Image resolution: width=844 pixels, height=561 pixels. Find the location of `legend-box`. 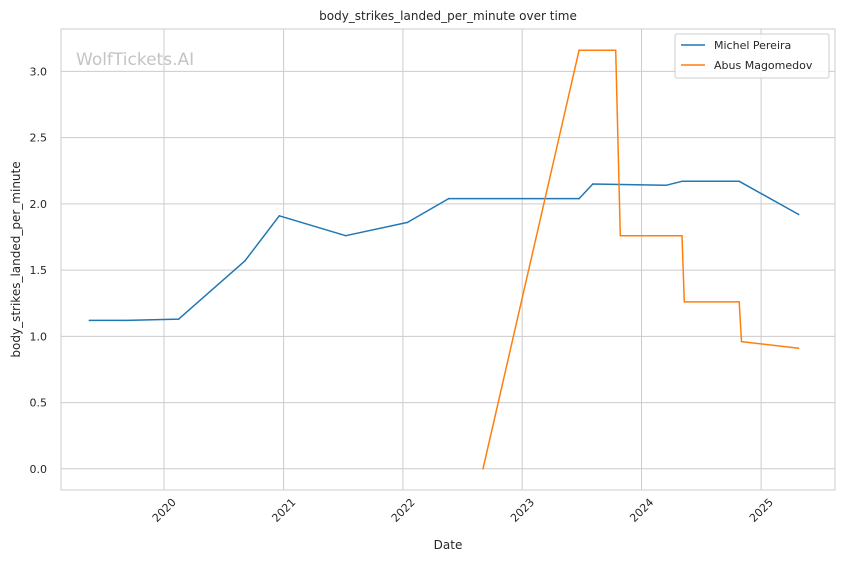

legend-box is located at coordinates (752, 56).